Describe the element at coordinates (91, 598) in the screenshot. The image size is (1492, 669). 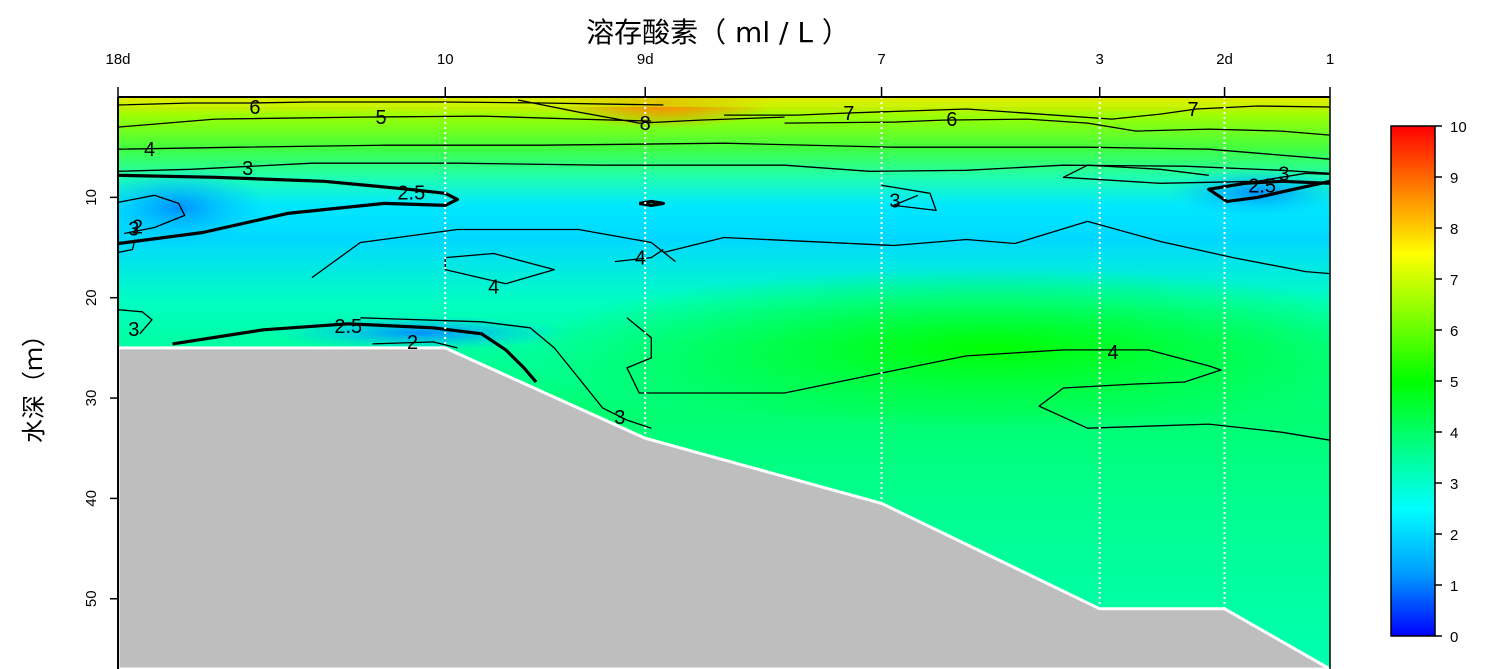
I see `depth-tick-label: 50` at that location.